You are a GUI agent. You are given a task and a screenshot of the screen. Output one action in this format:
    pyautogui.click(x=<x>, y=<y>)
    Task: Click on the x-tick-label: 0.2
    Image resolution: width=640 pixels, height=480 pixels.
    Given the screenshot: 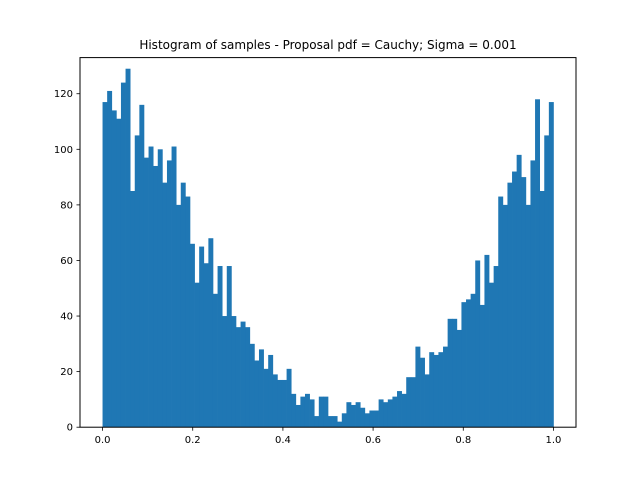 What is the action you would take?
    pyautogui.click(x=193, y=440)
    